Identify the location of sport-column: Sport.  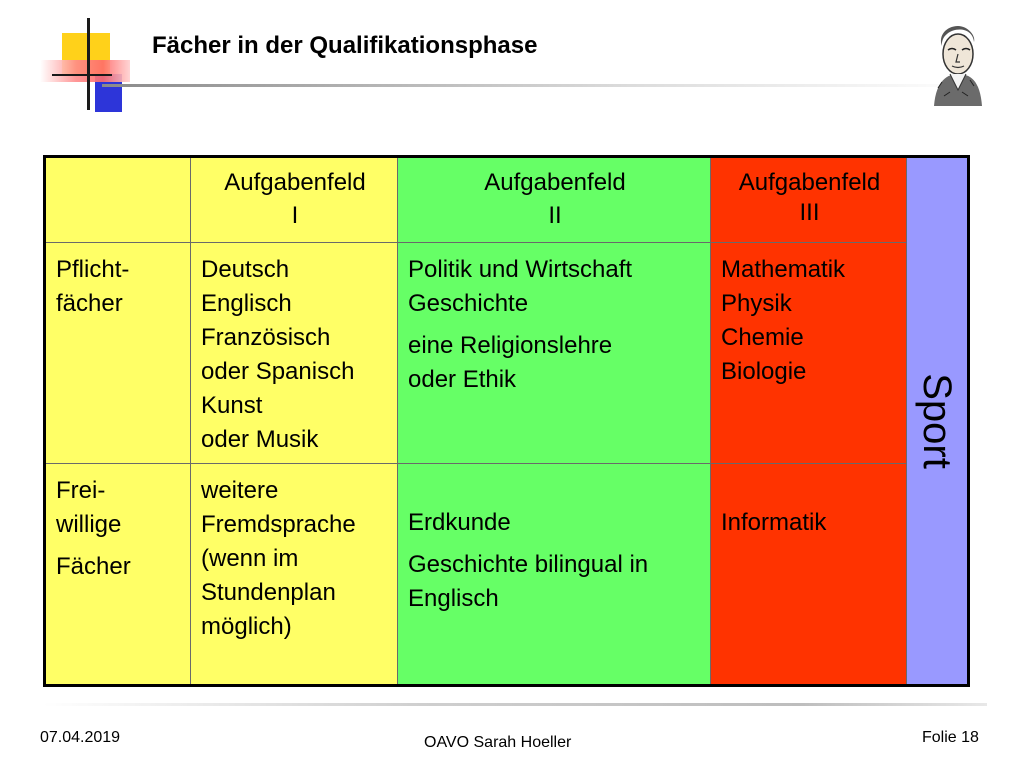
(937, 421).